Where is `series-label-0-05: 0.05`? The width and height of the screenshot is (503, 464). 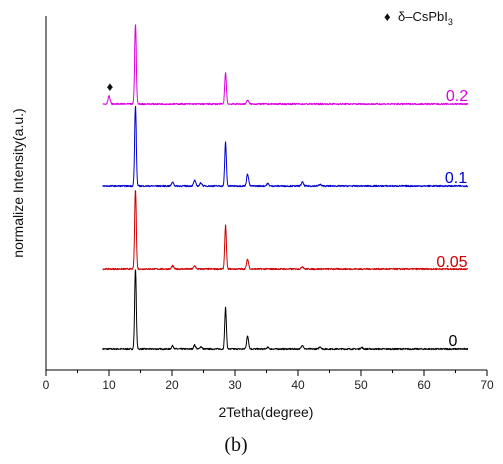
series-label-0-05: 0.05 is located at coordinates (451, 262).